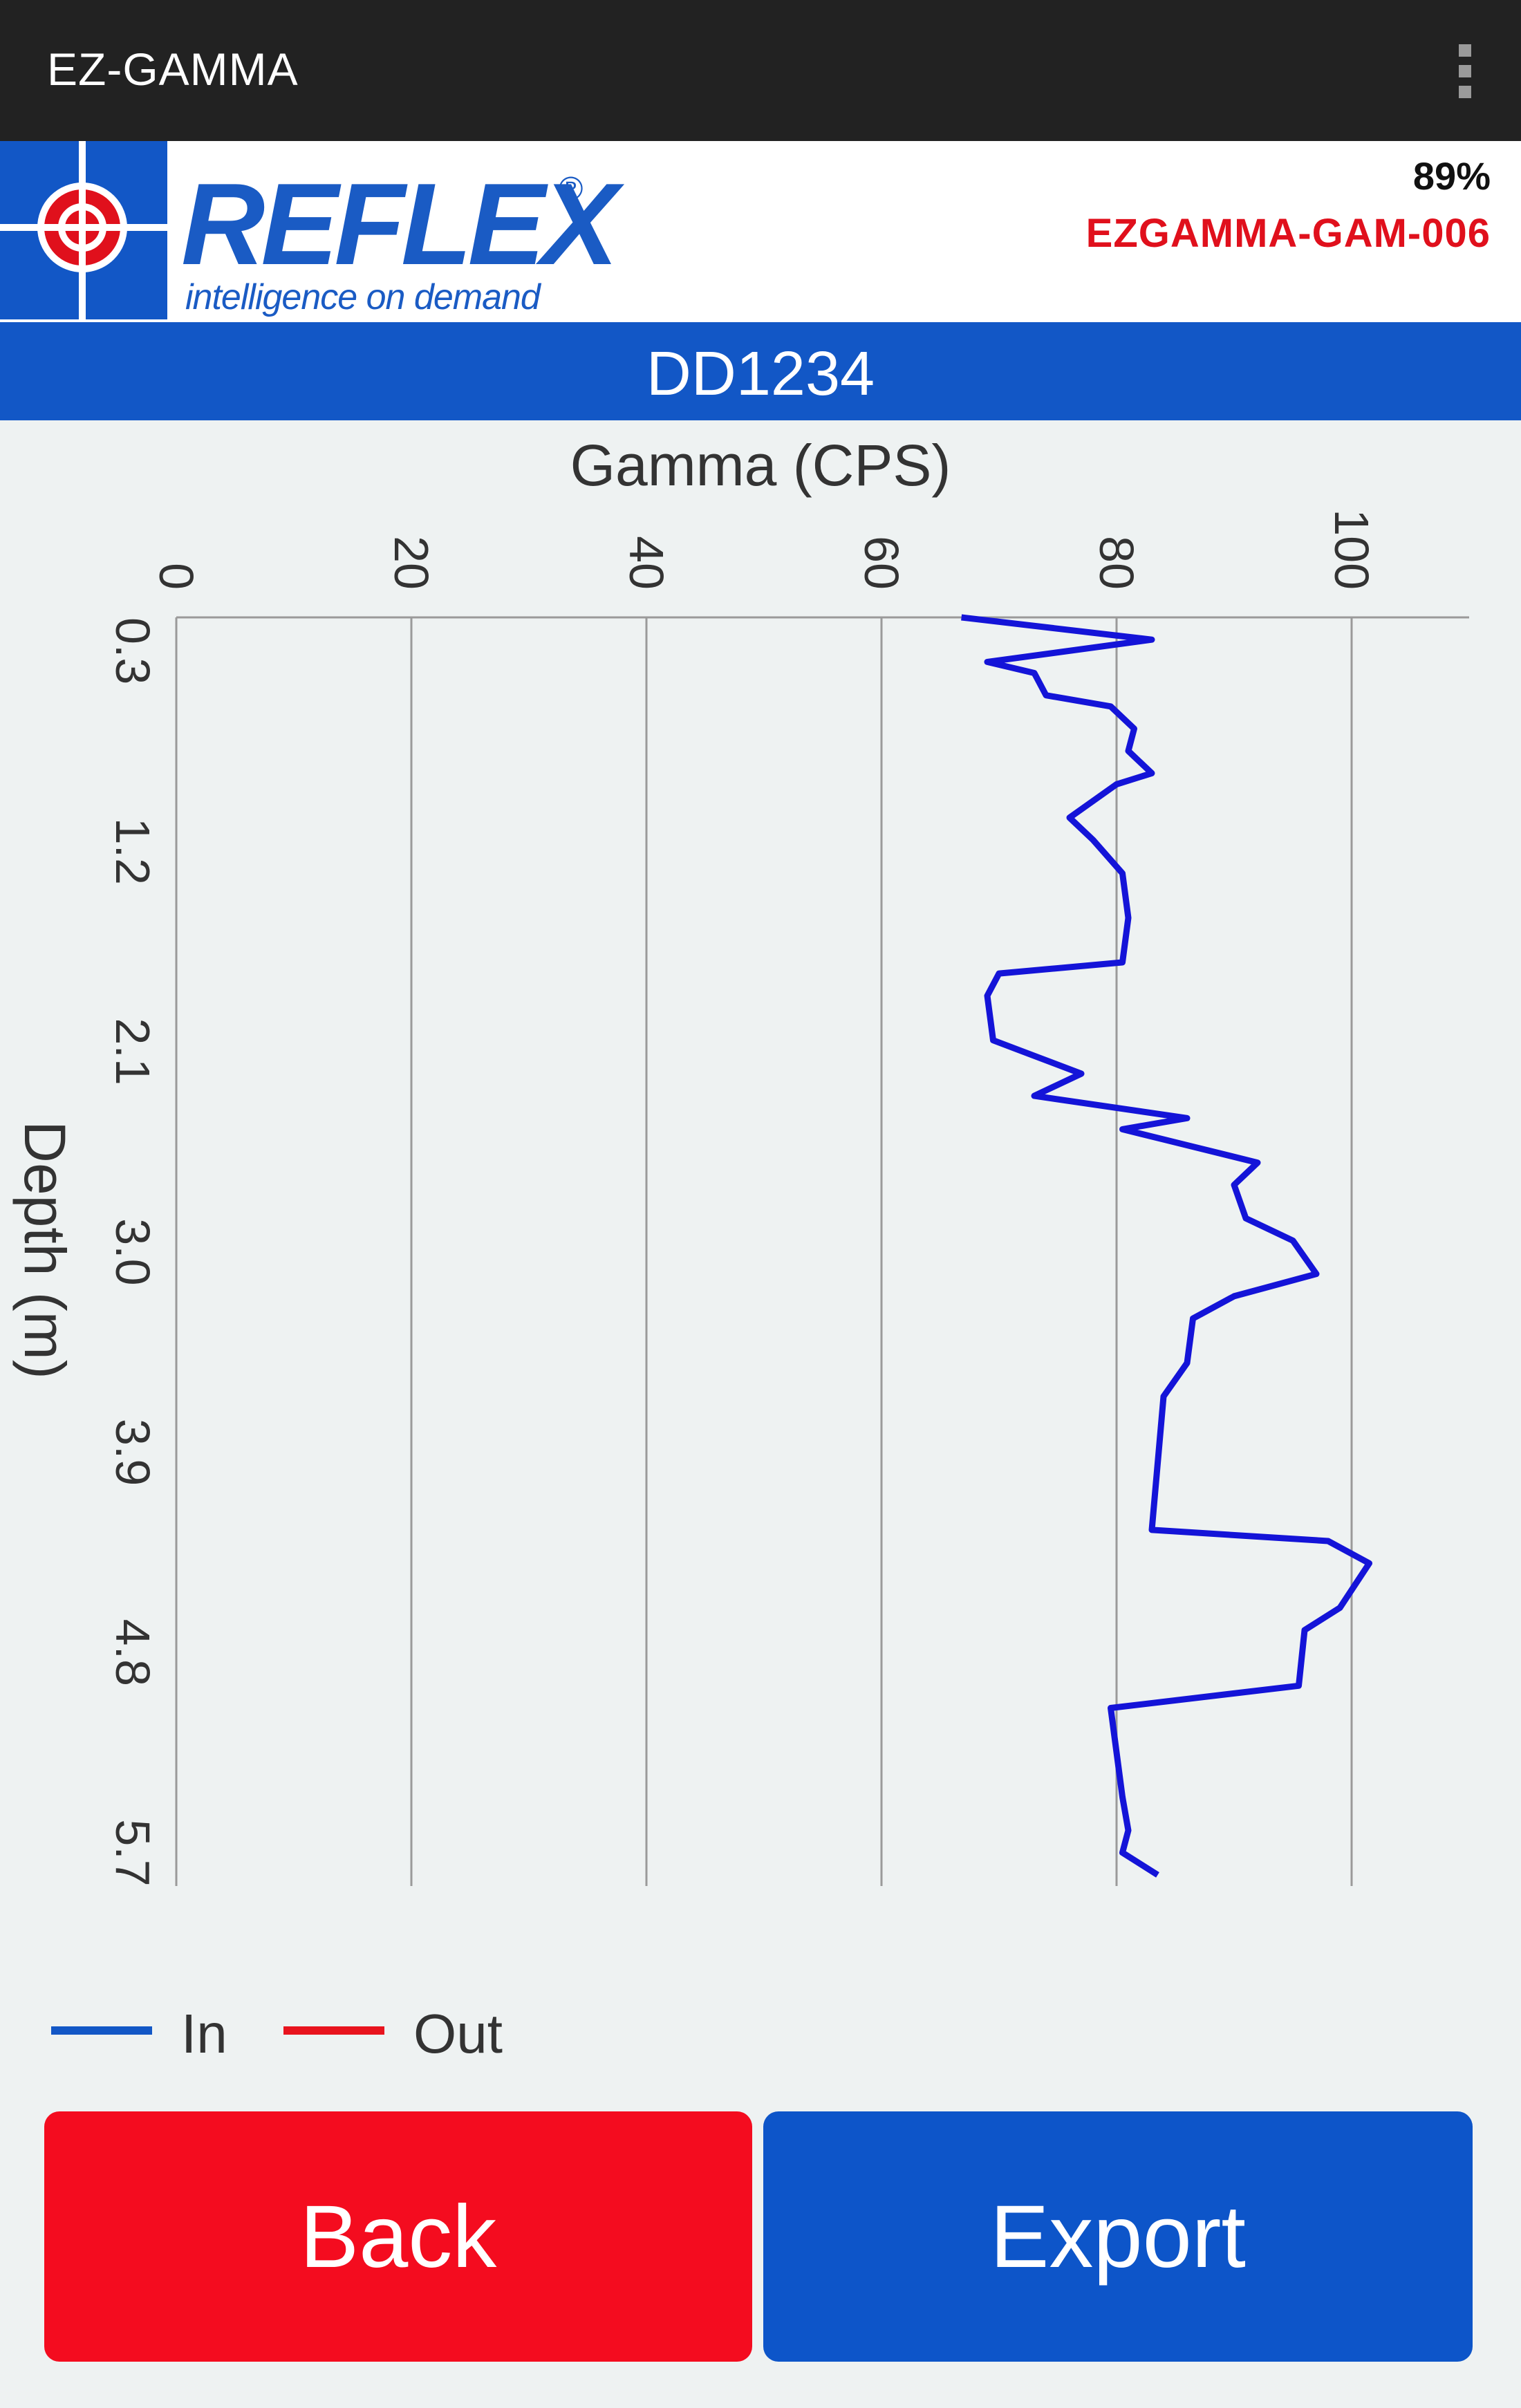 This screenshot has width=1521, height=2408. I want to click on hole-banner: DD1234, so click(760, 371).